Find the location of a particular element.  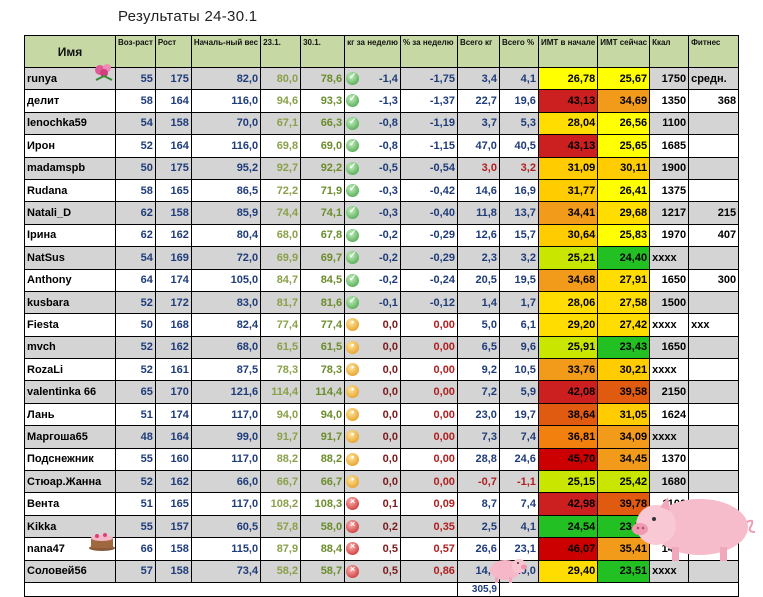

header-start-weight: Началь-ный вес is located at coordinates (226, 51).